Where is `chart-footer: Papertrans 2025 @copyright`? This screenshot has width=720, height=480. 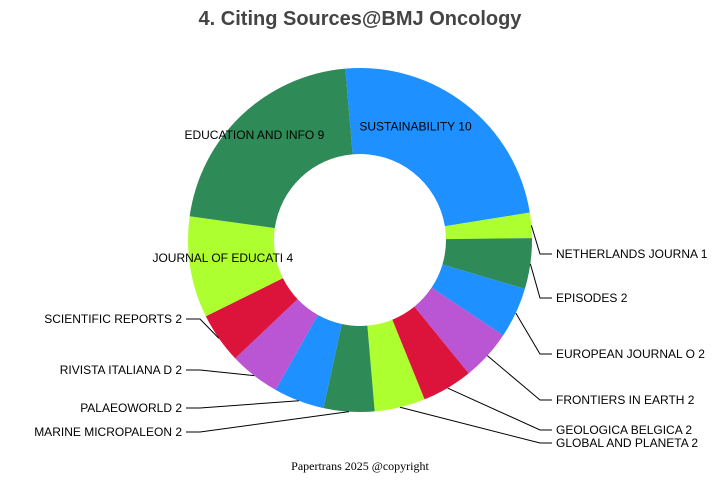
chart-footer: Papertrans 2025 @copyright is located at coordinates (360, 466).